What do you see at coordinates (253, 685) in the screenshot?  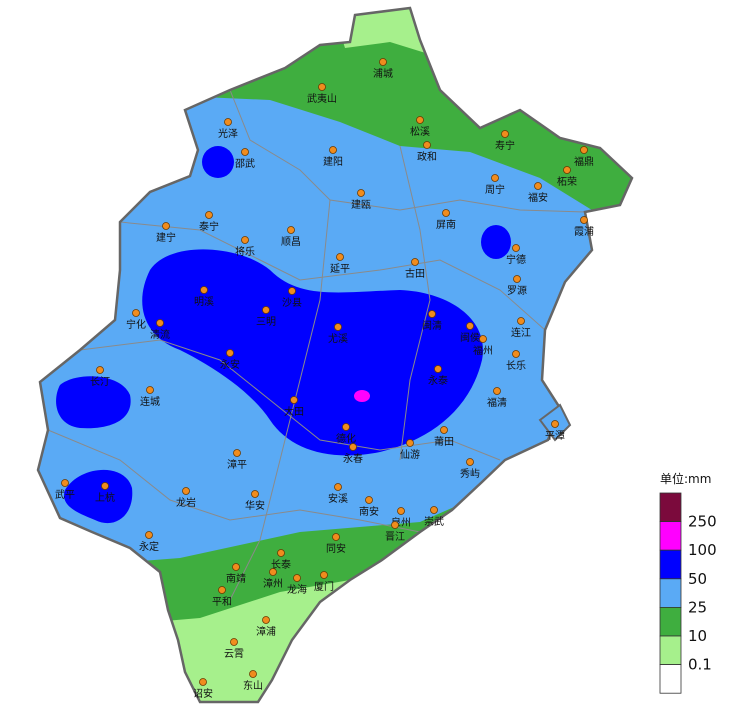 I see `city-label: 东山` at bounding box center [253, 685].